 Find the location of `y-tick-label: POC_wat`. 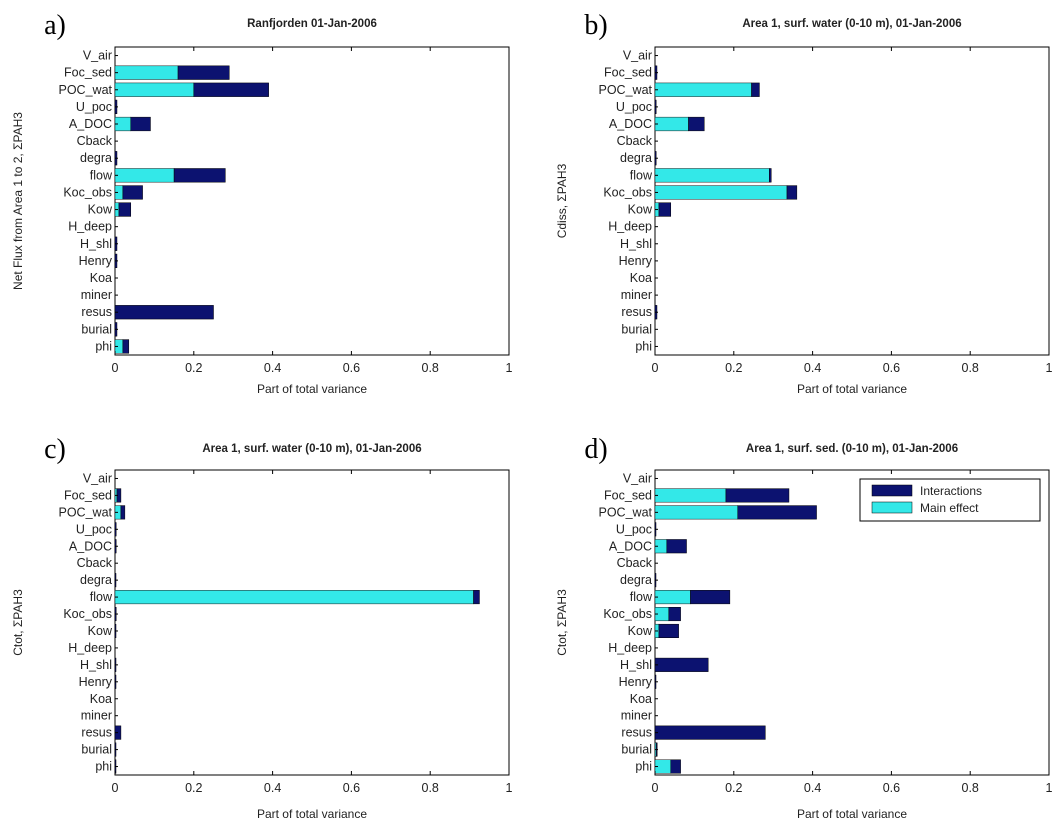

y-tick-label: POC_wat is located at coordinates (86, 512).